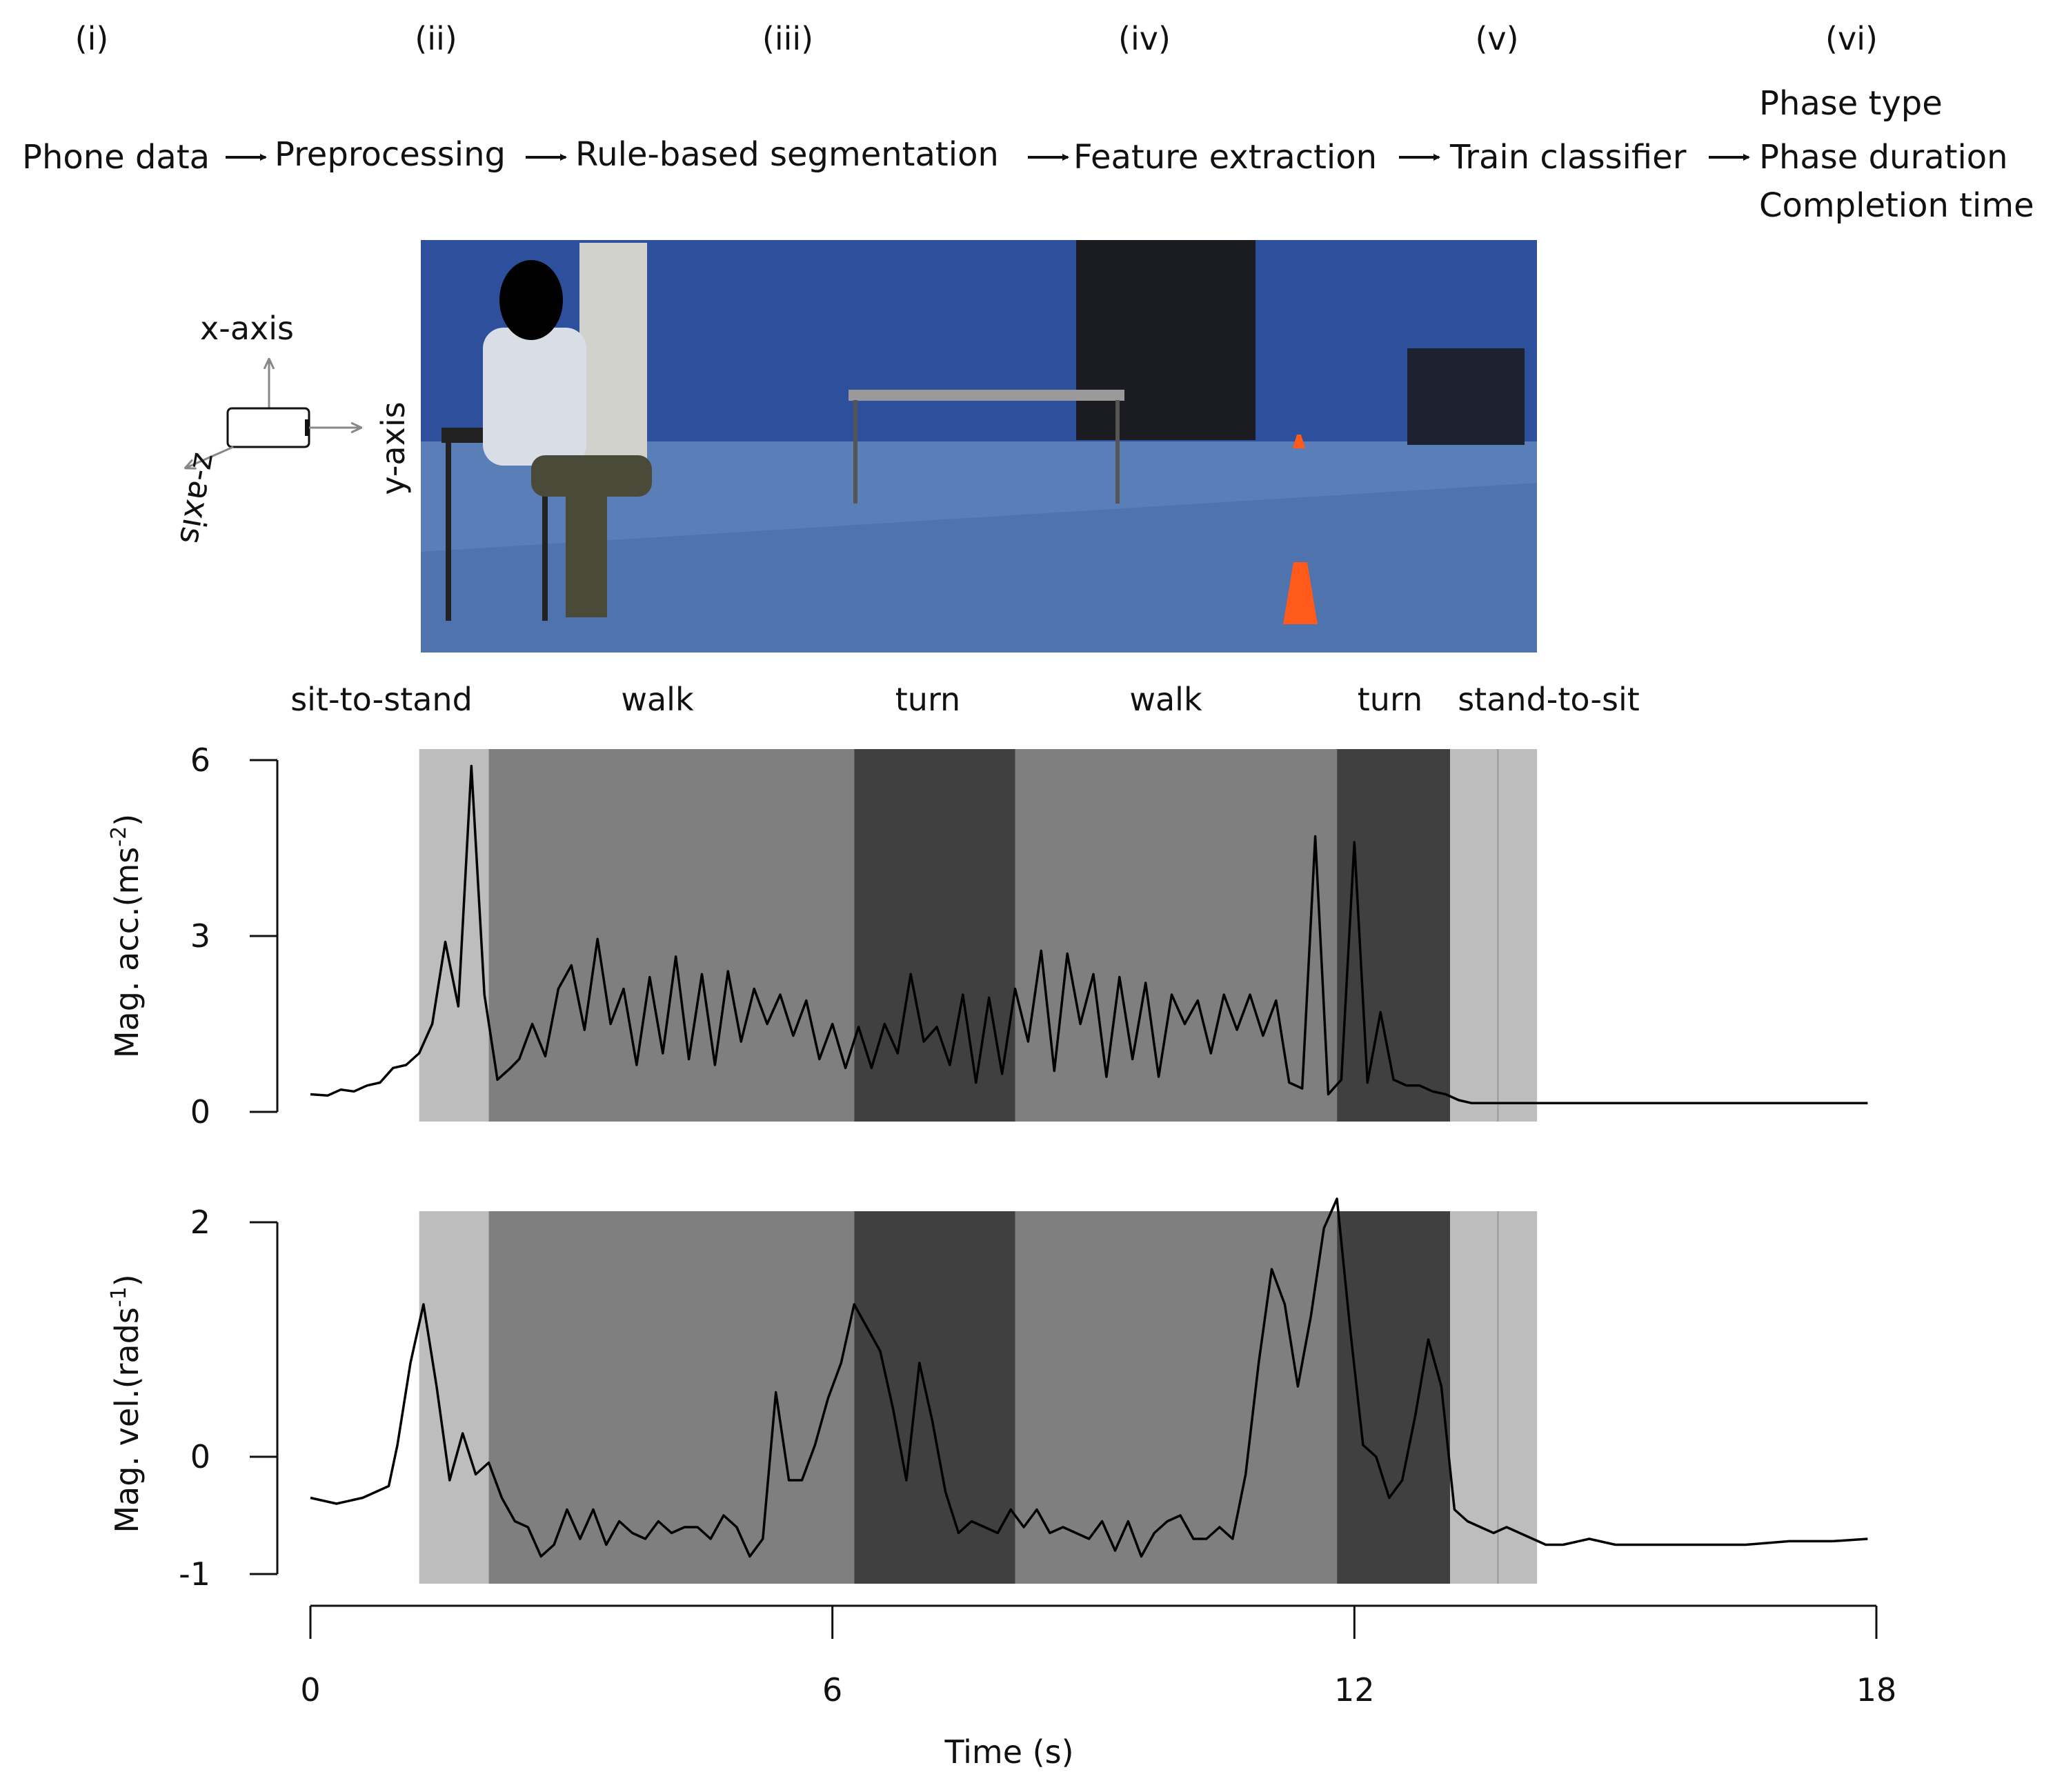 This screenshot has height=1792, width=2064. I want to click on phase-label-turn-2: turn, so click(1390, 699).